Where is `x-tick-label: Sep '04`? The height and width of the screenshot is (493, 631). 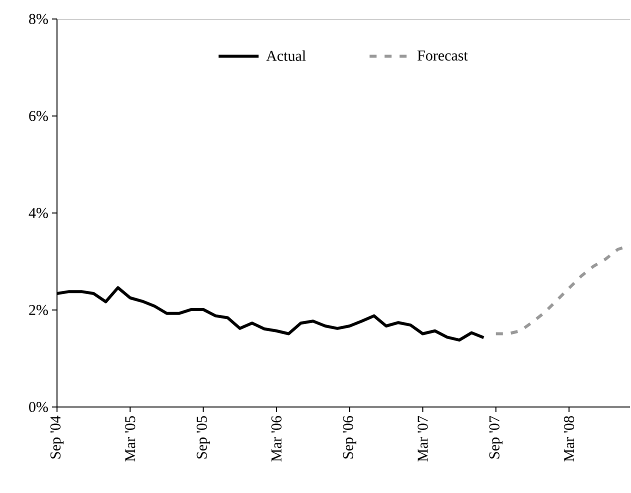
x-tick-label: Sep '04 is located at coordinates (57, 437).